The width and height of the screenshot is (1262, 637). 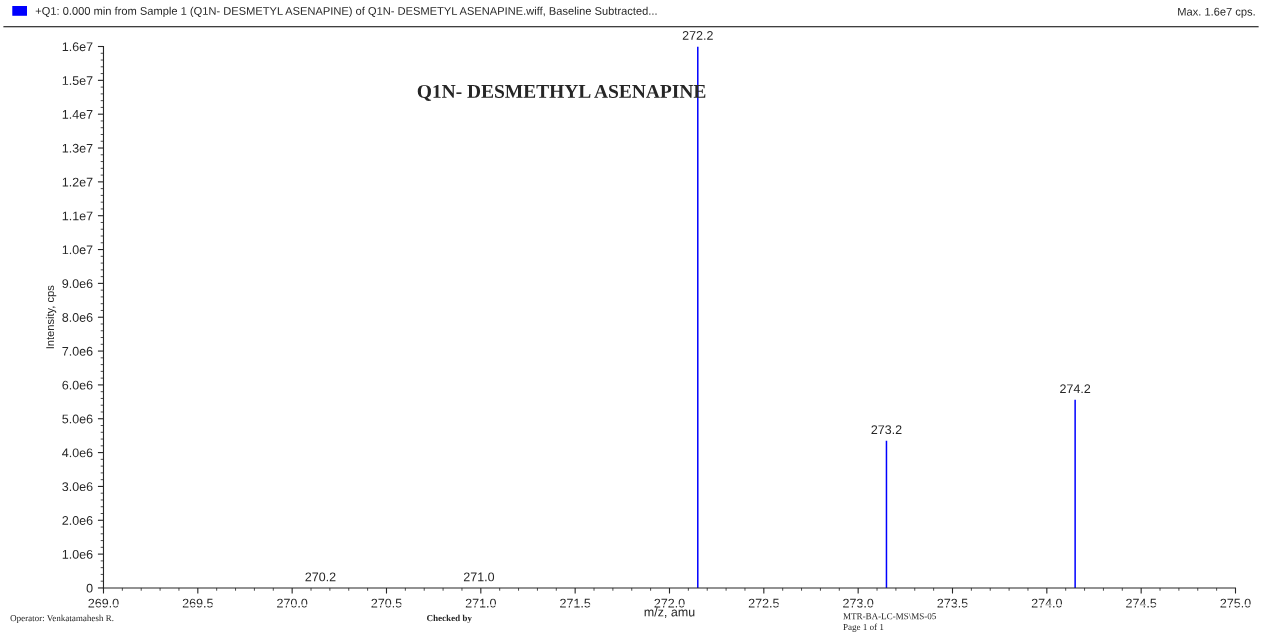 I want to click on x-axis-title: m/z, amu, so click(x=669, y=612).